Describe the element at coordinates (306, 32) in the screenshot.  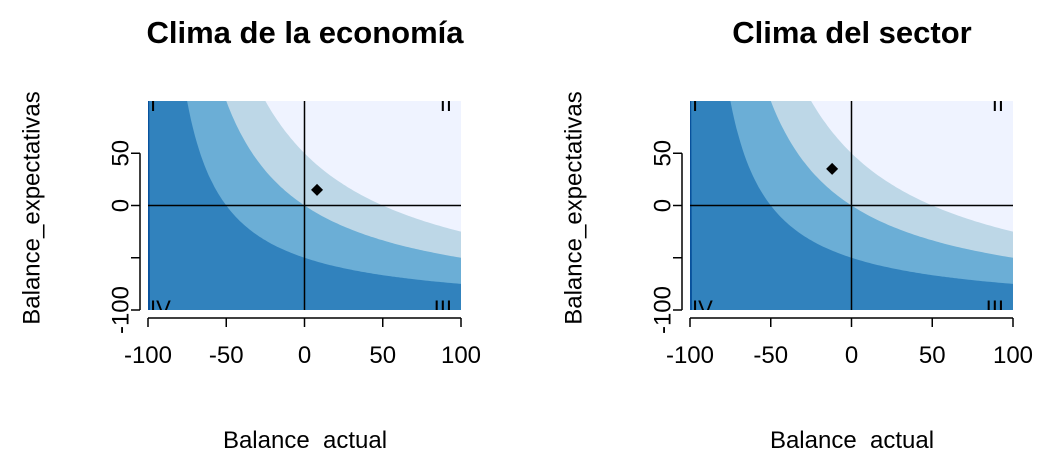
I see `chart-title: Clima de la economía` at that location.